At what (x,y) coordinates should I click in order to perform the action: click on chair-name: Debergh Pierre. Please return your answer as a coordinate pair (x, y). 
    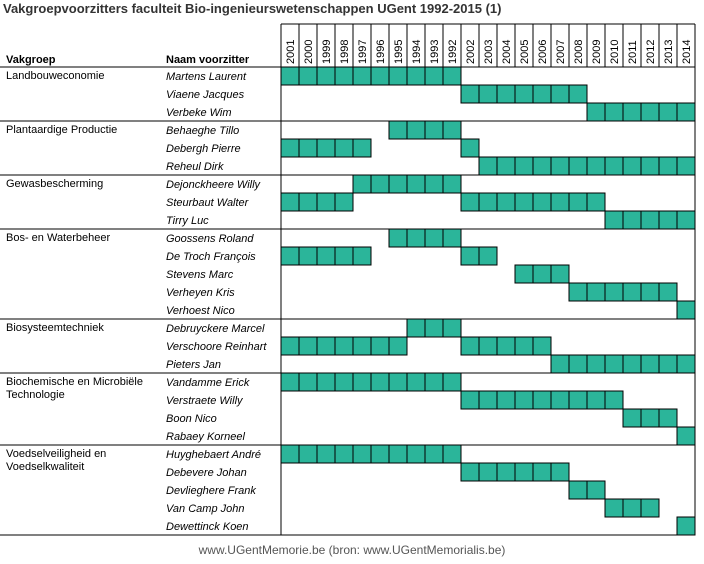
    Looking at the image, I should click on (203, 149).